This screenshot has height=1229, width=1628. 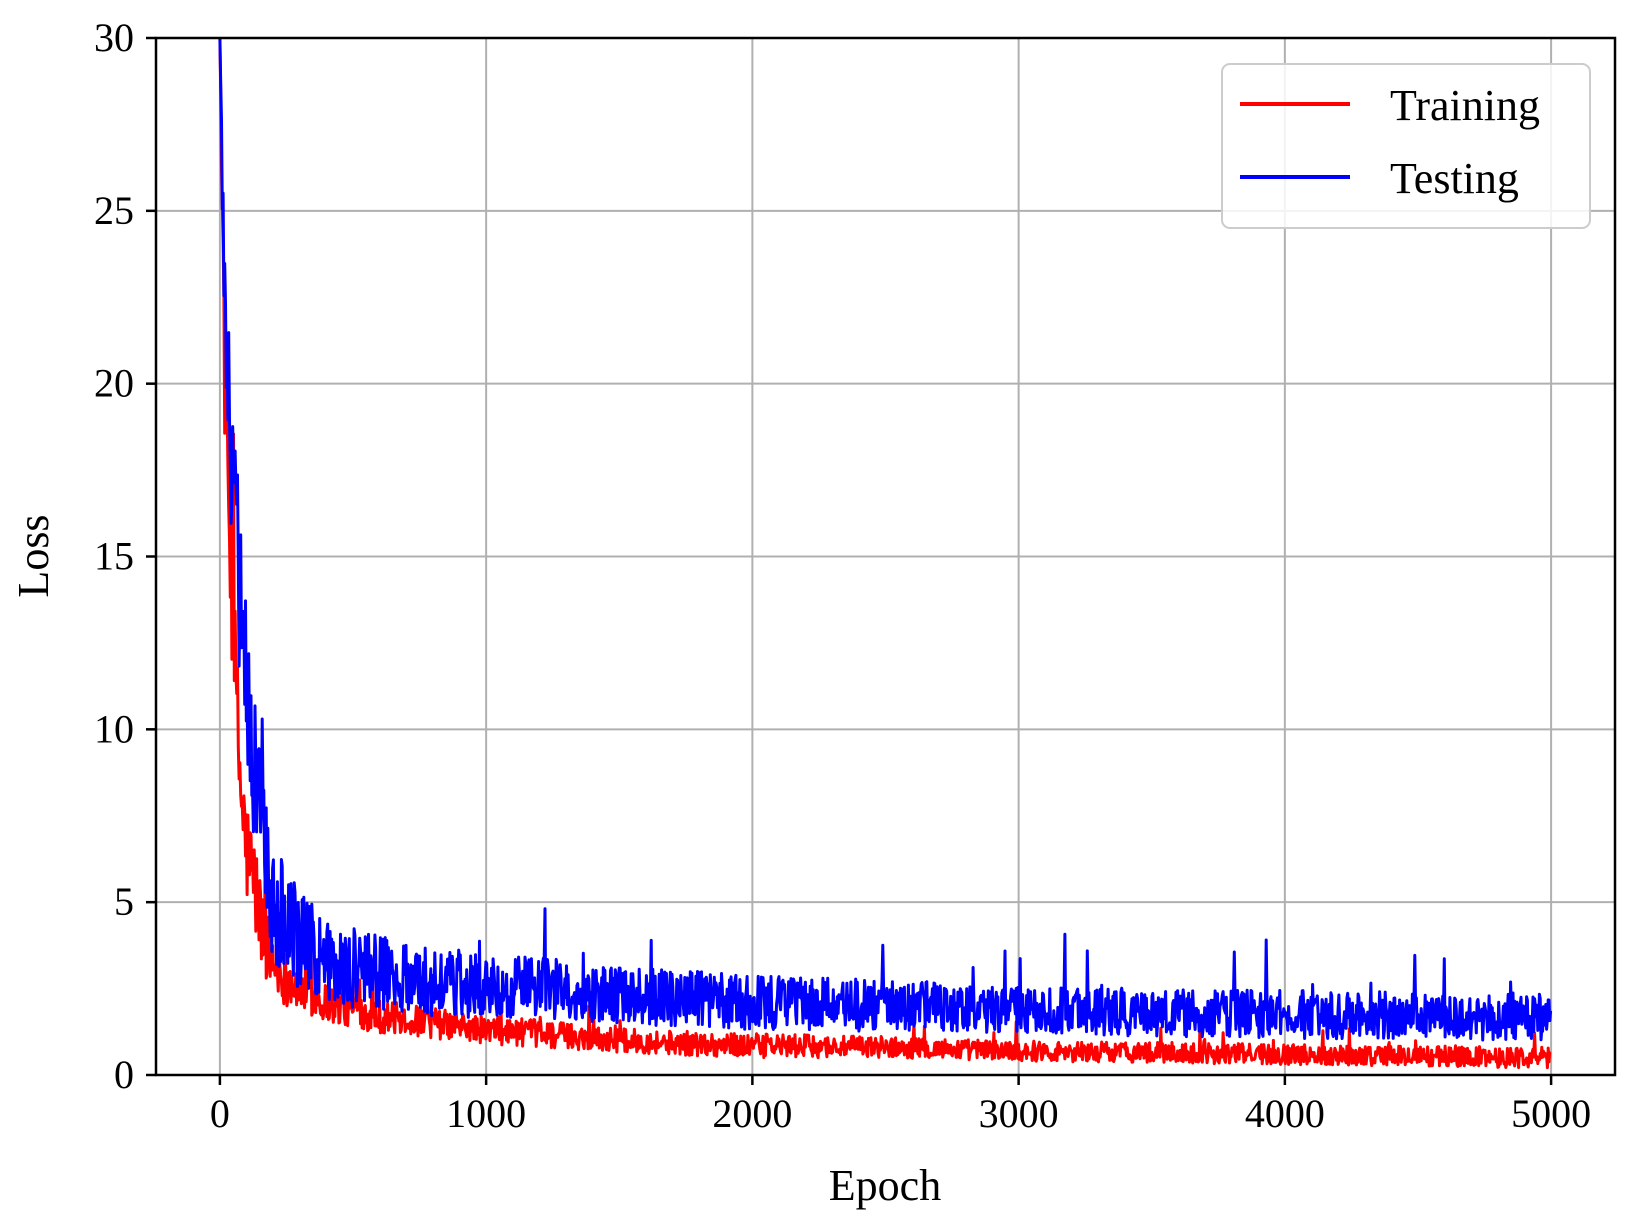 I want to click on legend-testing-label: Testing, so click(x=1454, y=178).